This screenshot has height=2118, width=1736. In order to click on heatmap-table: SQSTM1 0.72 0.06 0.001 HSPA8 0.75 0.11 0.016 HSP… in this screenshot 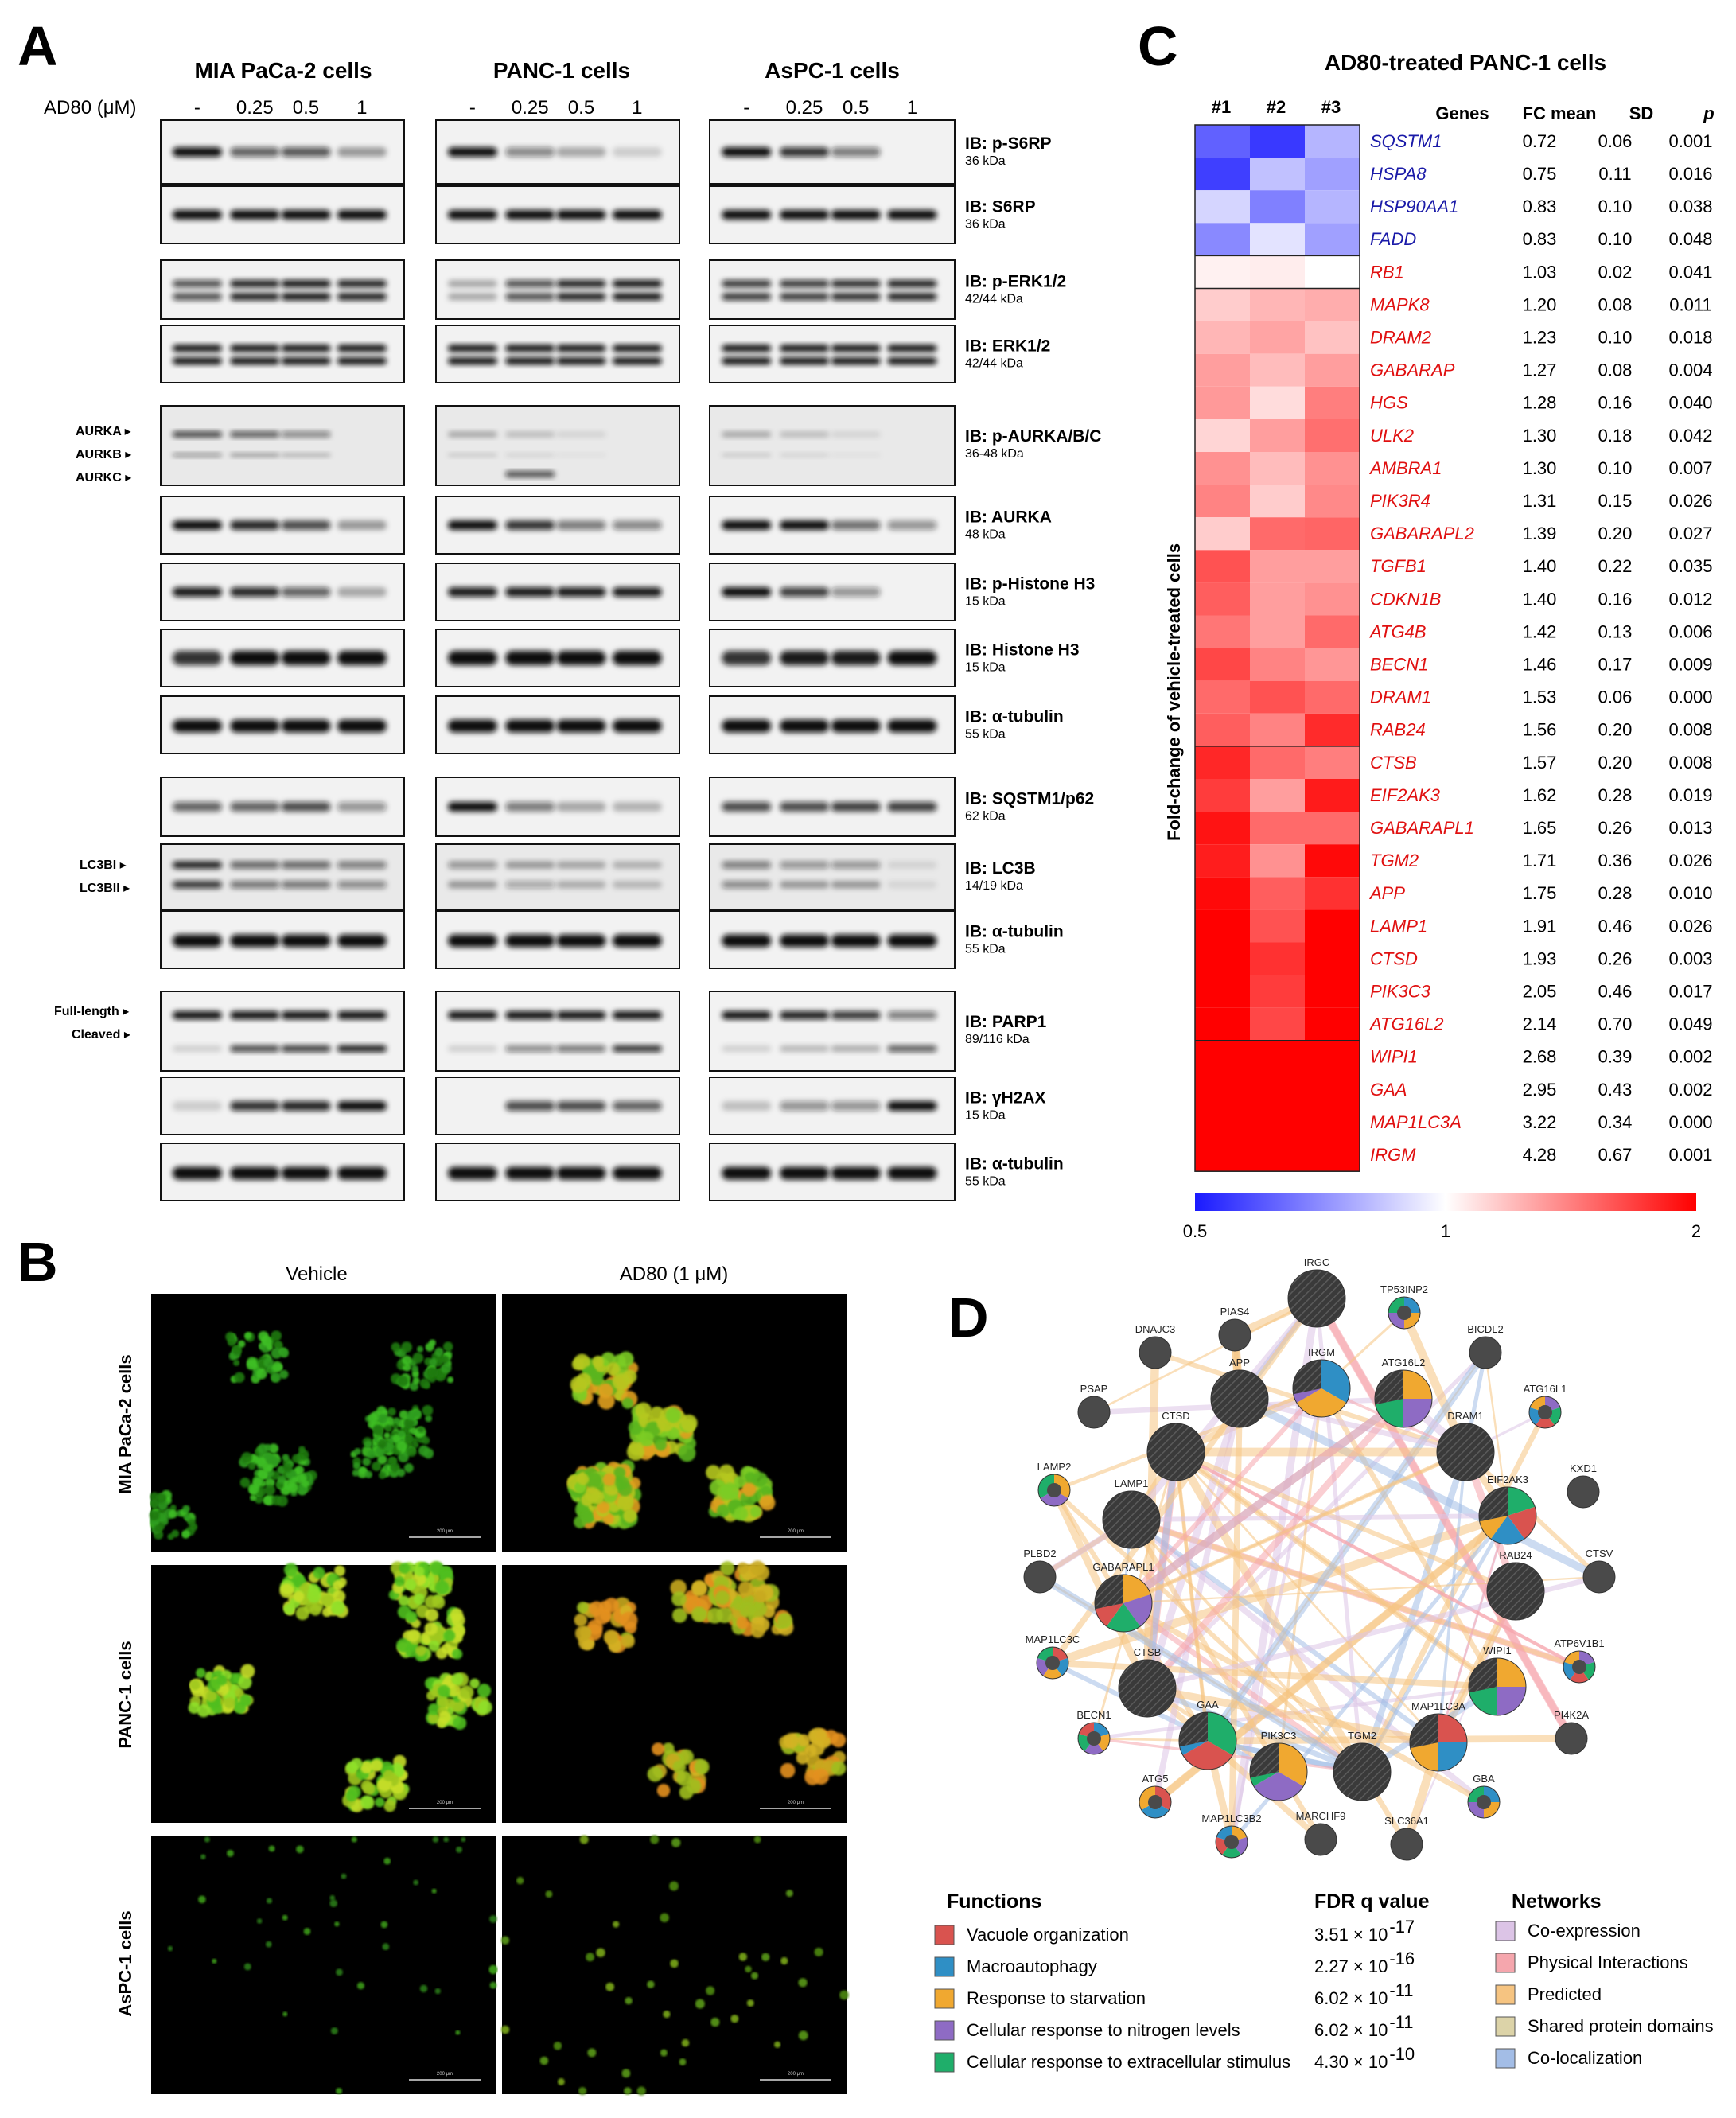, I will do `click(1540, 648)`.